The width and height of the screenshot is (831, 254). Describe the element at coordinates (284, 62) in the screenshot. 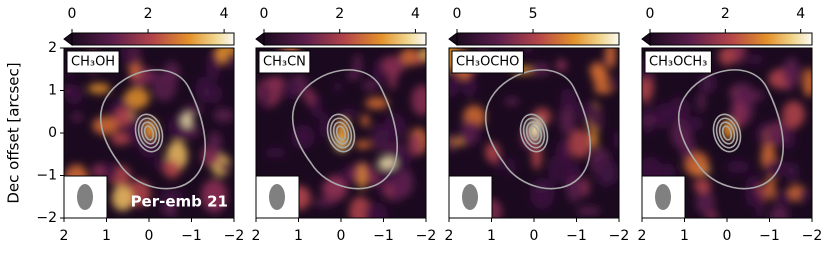

I see `molecule-label: CH₃CN` at that location.